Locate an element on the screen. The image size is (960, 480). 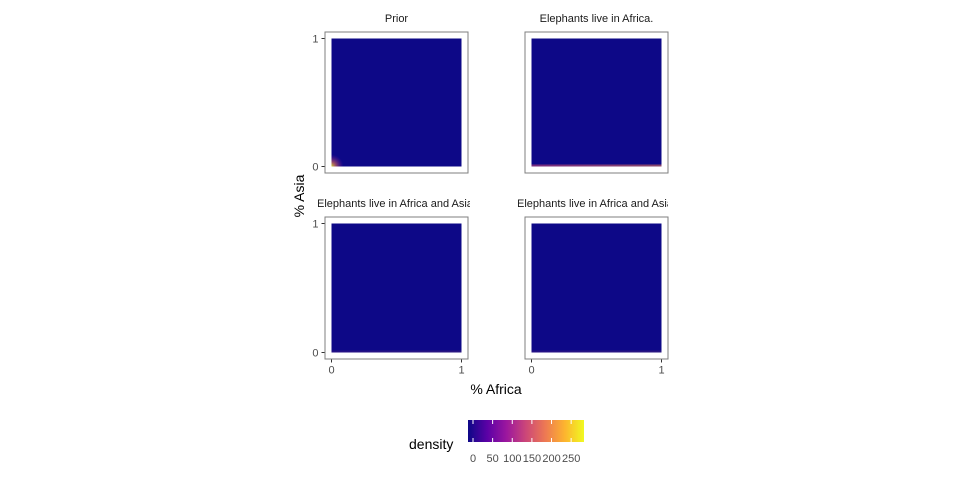
facet-title: Elephants live in Africa. is located at coordinates (597, 19).